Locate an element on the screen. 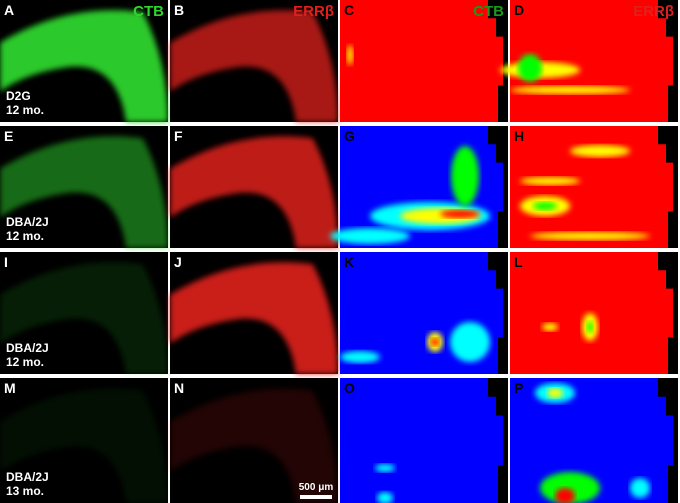 The height and width of the screenshot is (503, 680). row-label: D2G is located at coordinates (18, 96).